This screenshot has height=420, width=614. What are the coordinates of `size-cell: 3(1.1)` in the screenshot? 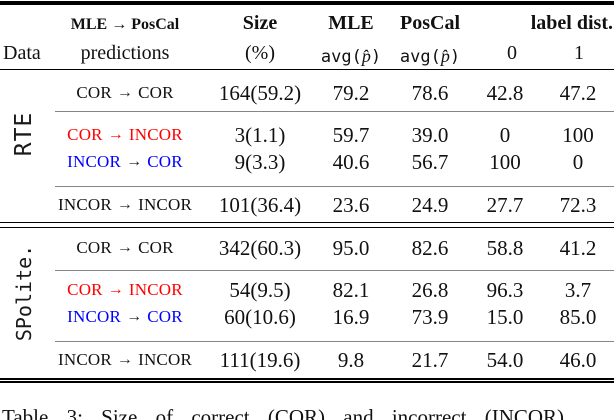 It's located at (260, 134).